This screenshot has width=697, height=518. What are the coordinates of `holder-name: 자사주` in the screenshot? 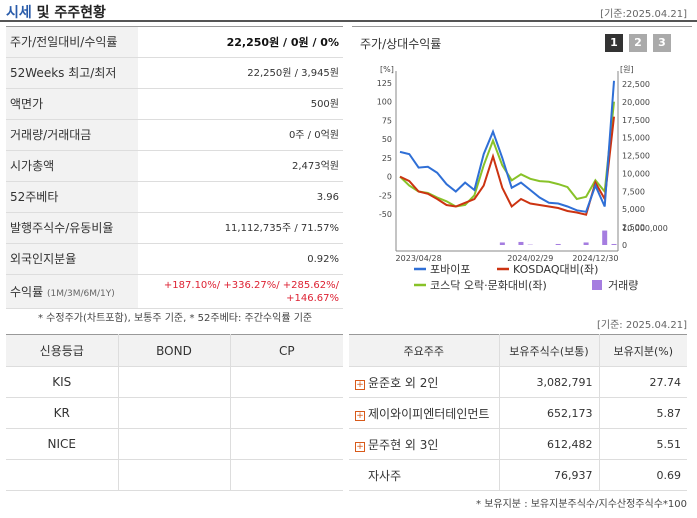 It's located at (385, 475).